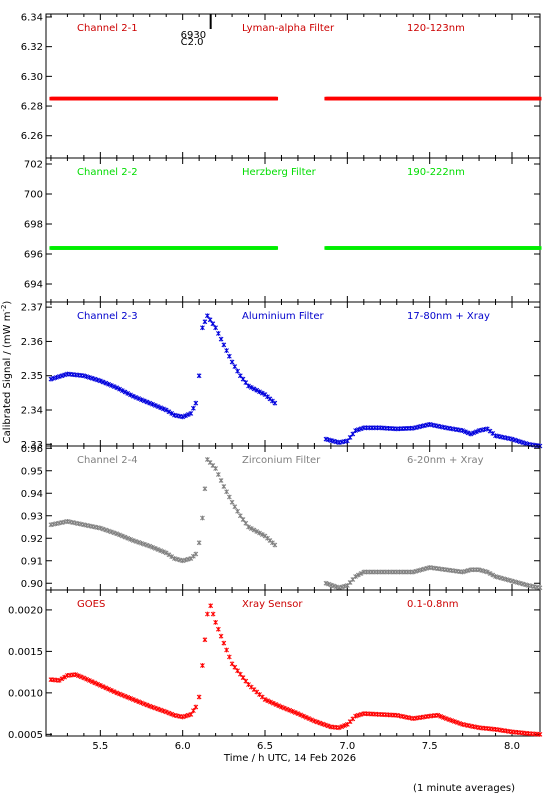  Describe the element at coordinates (281, 460) in the screenshot. I see `panel-filter-label: Zirconium Filter` at that location.